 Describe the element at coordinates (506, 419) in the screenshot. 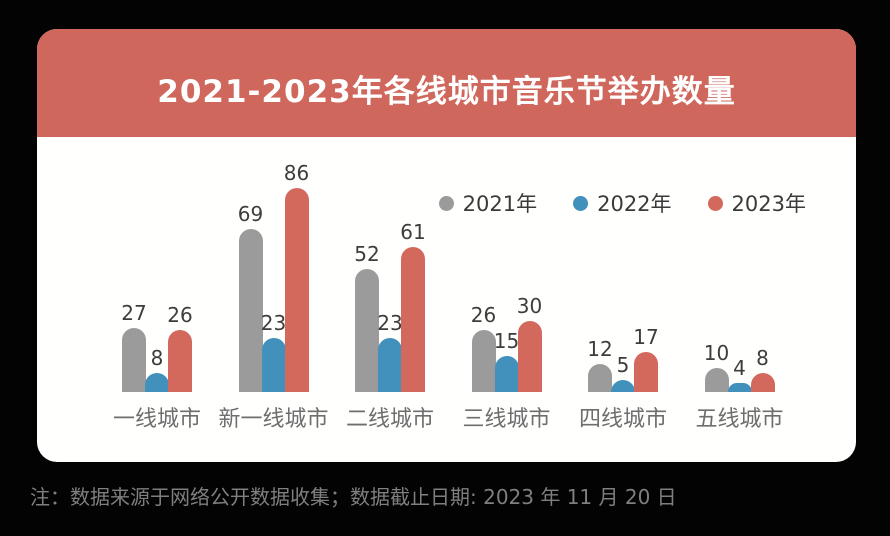

I see `category-label: 三线城市` at that location.